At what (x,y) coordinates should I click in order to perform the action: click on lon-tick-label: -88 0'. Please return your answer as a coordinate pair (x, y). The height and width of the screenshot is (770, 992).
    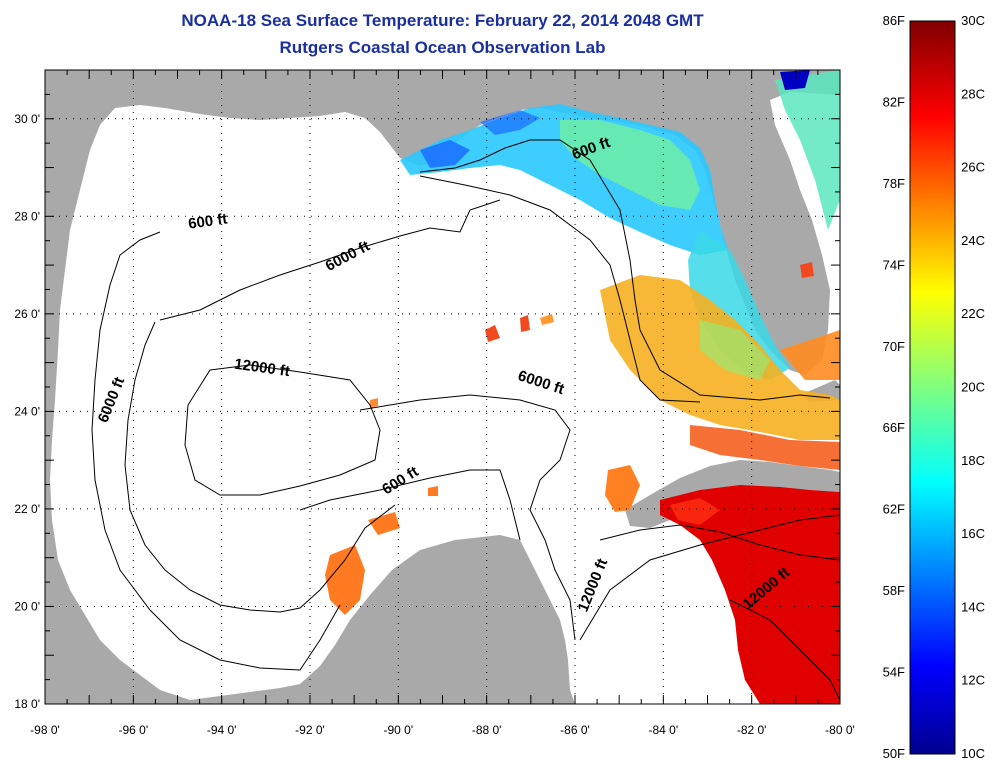
    Looking at the image, I should click on (487, 730).